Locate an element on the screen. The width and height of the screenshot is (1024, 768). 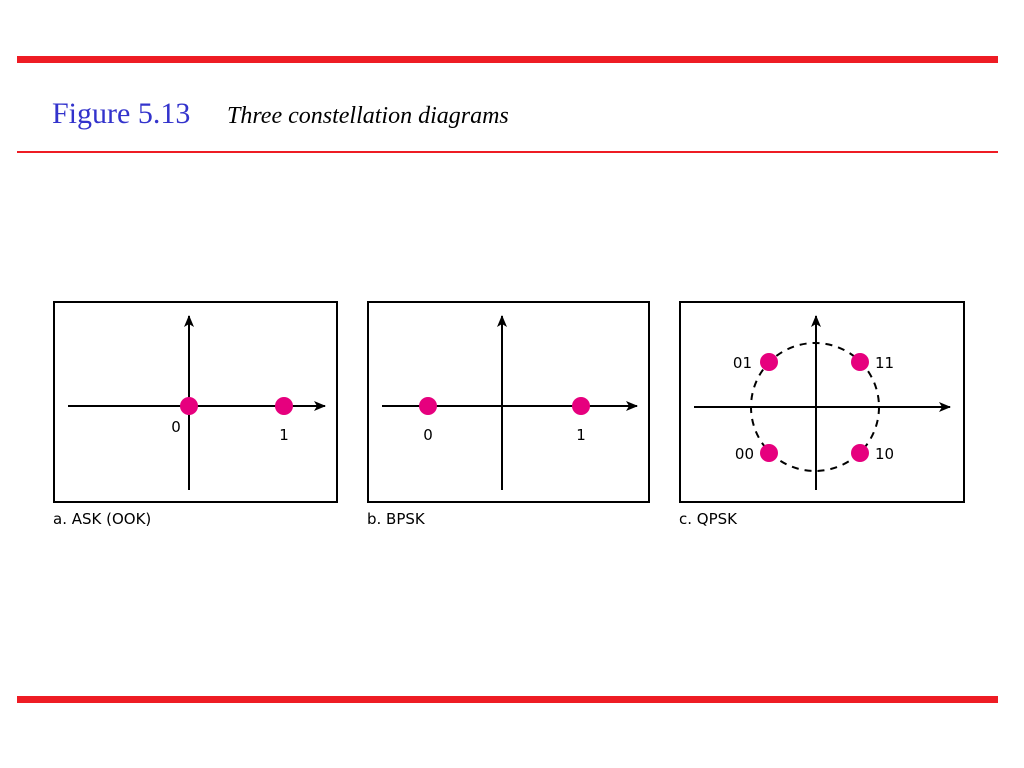
point-label: 01 is located at coordinates (742, 363).